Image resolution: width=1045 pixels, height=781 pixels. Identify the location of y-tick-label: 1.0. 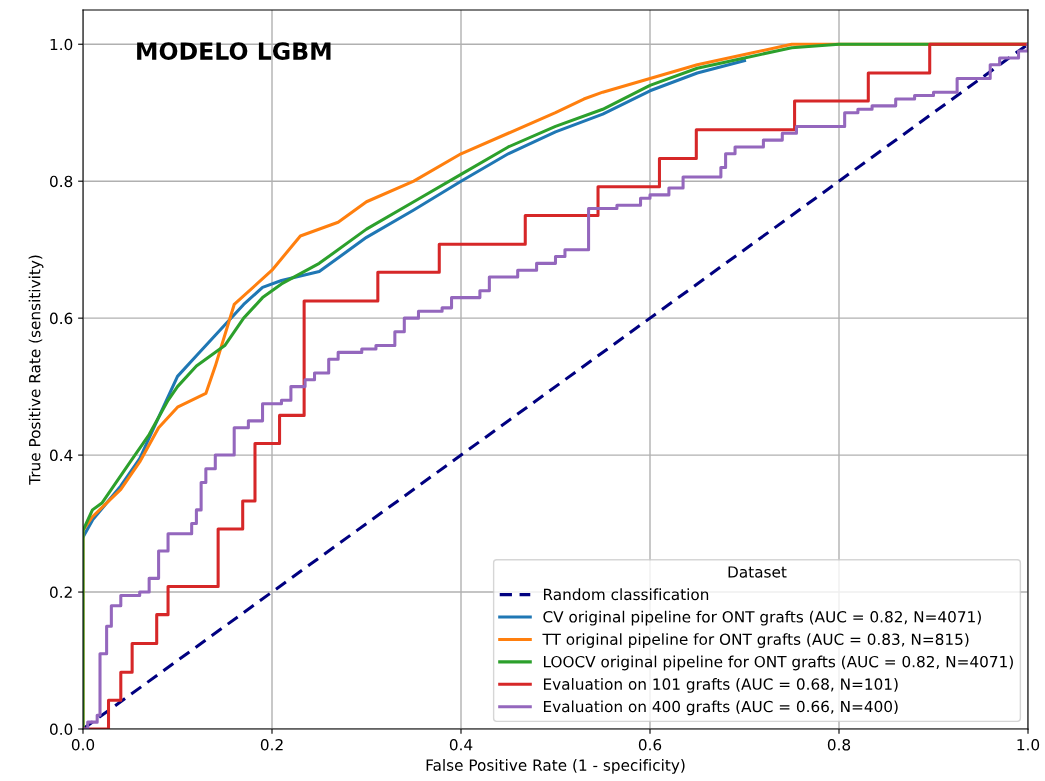
(61, 44).